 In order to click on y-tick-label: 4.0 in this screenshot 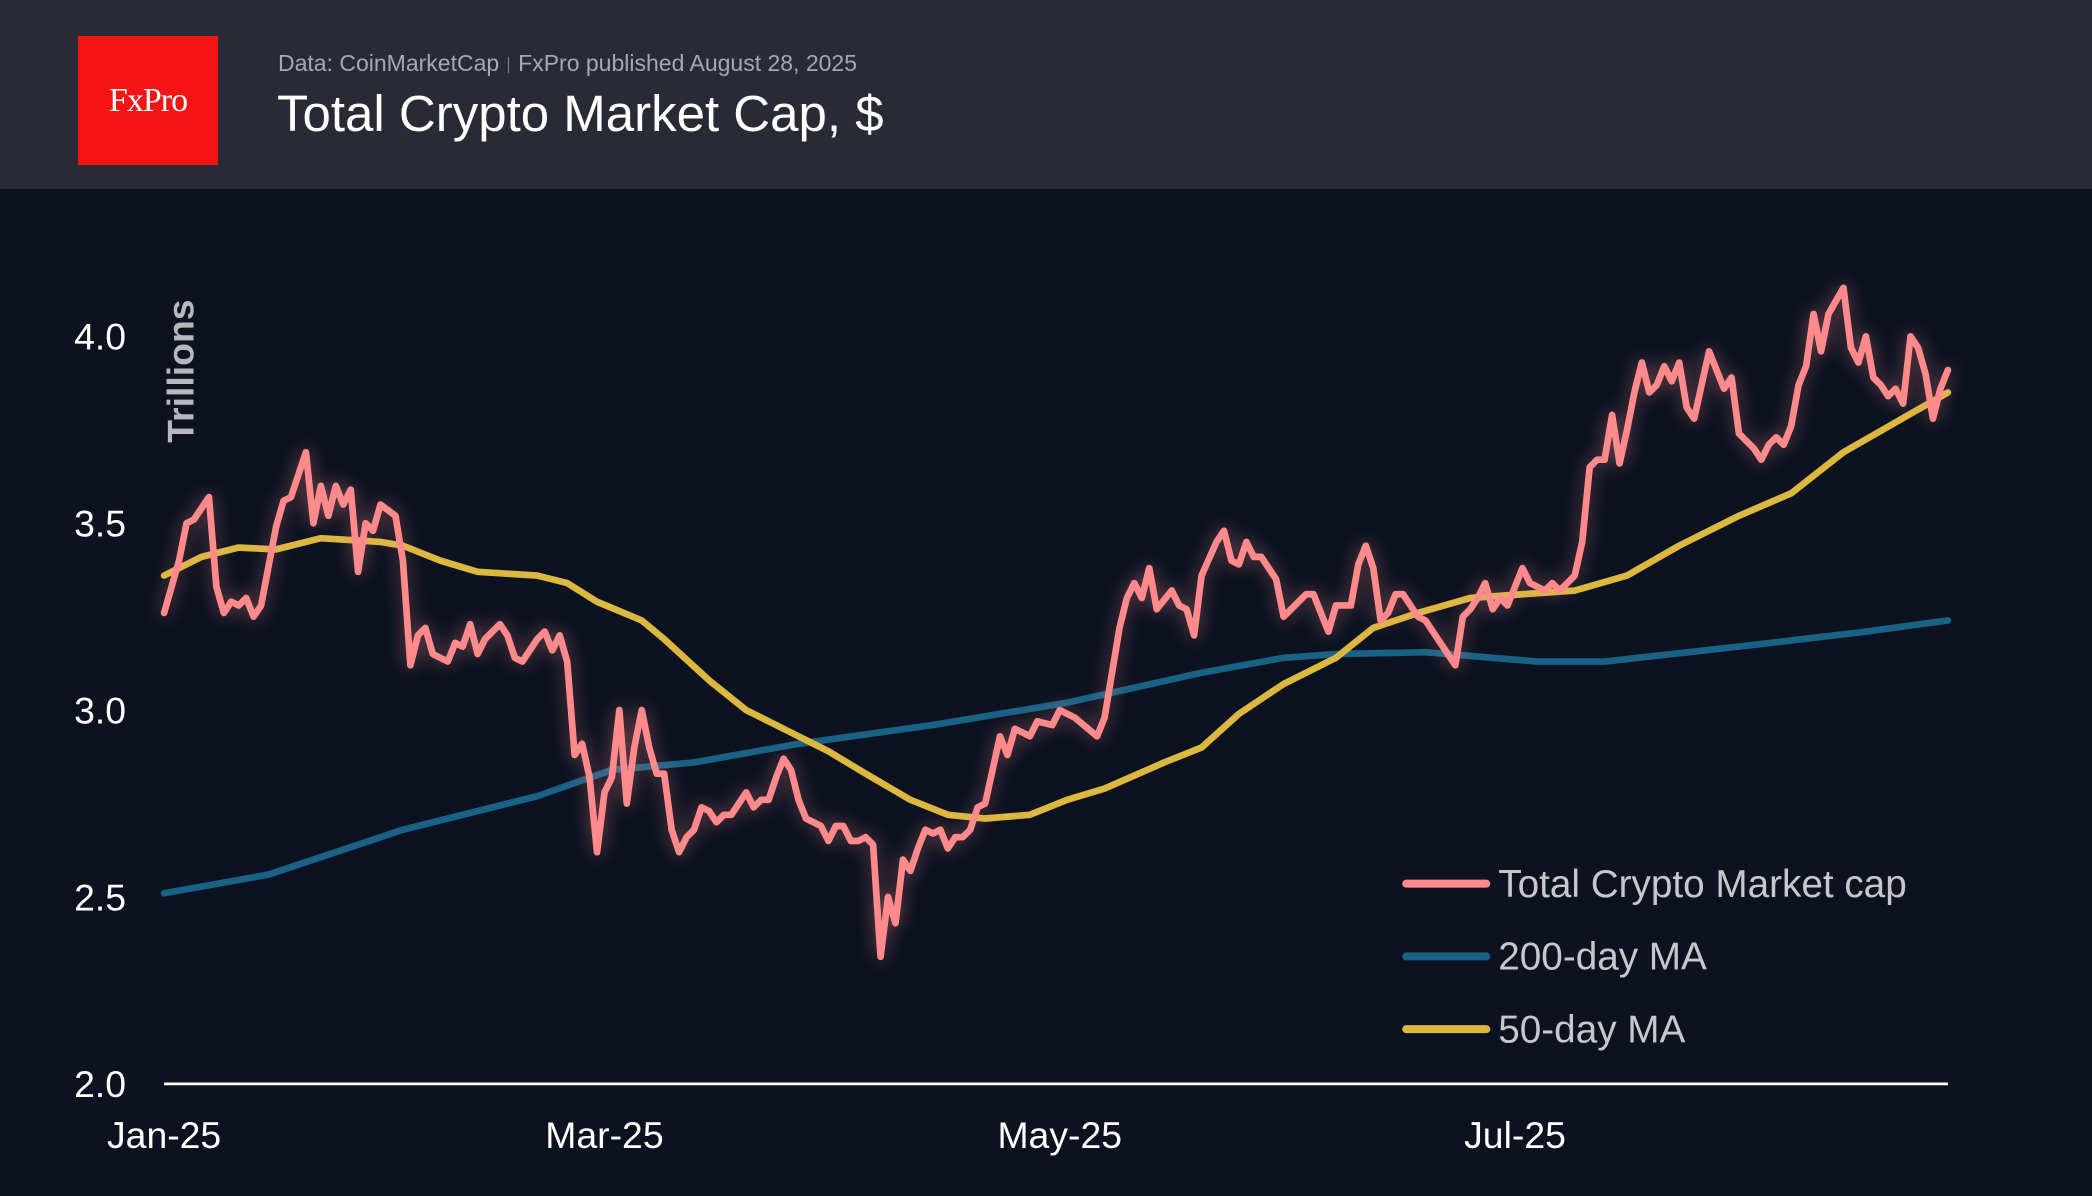, I will do `click(100, 337)`.